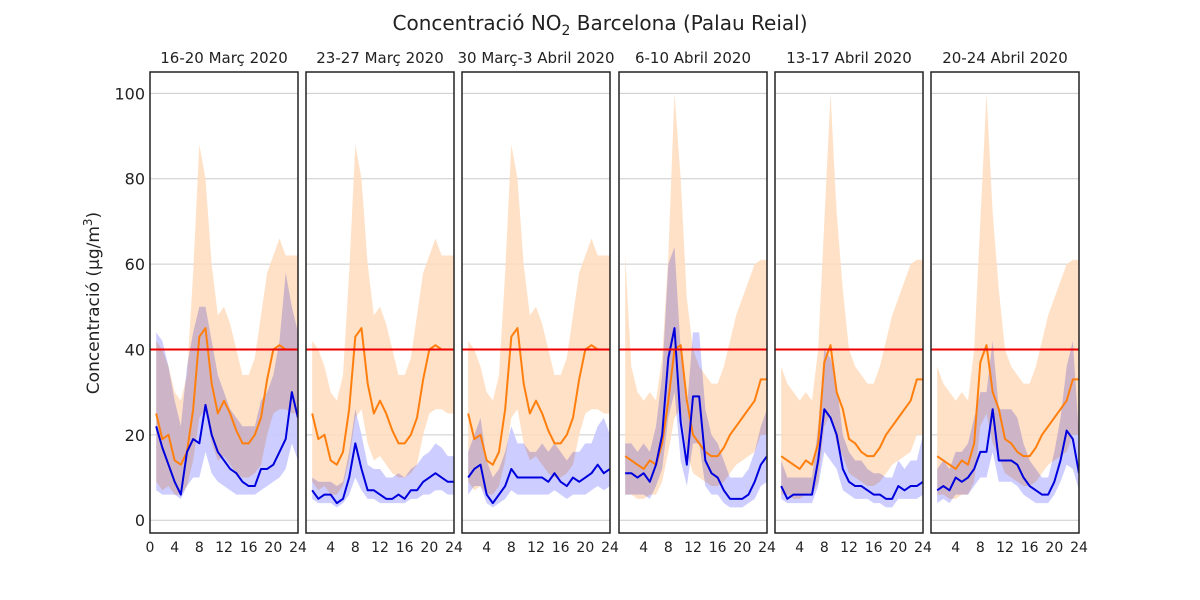 The height and width of the screenshot is (600, 1200). Describe the element at coordinates (477, 23) in the screenshot. I see `chart-title-main: Concentració NO` at that location.